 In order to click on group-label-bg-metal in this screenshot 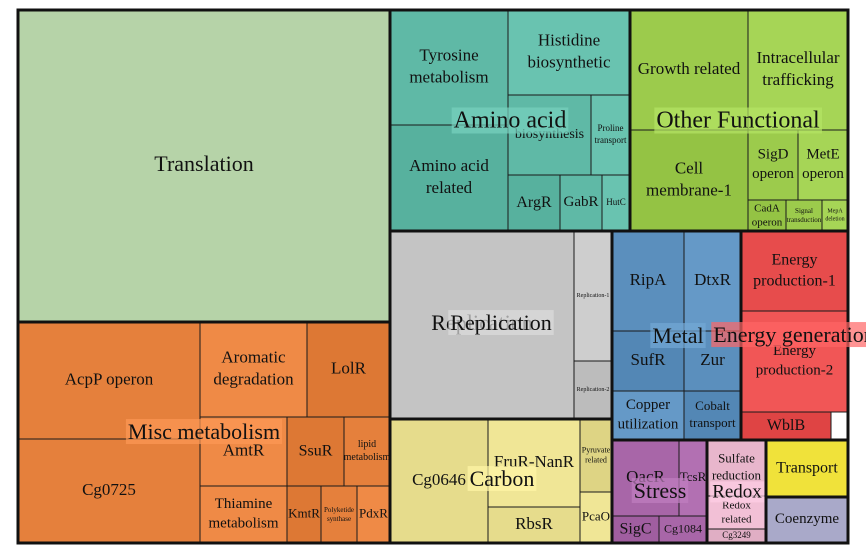, I will do `click(678, 336)`.